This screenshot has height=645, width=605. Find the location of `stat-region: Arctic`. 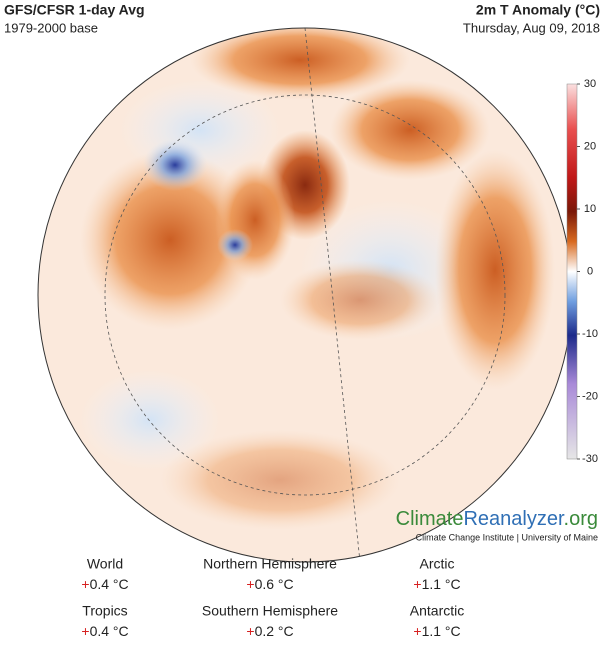

stat-region: Arctic is located at coordinates (437, 564).